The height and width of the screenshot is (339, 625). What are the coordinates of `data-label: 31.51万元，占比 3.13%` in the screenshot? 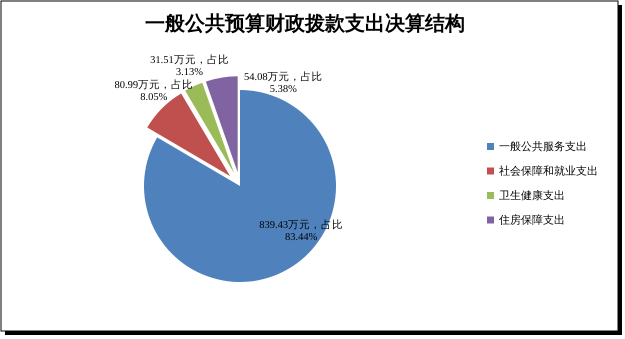 It's located at (189, 65).